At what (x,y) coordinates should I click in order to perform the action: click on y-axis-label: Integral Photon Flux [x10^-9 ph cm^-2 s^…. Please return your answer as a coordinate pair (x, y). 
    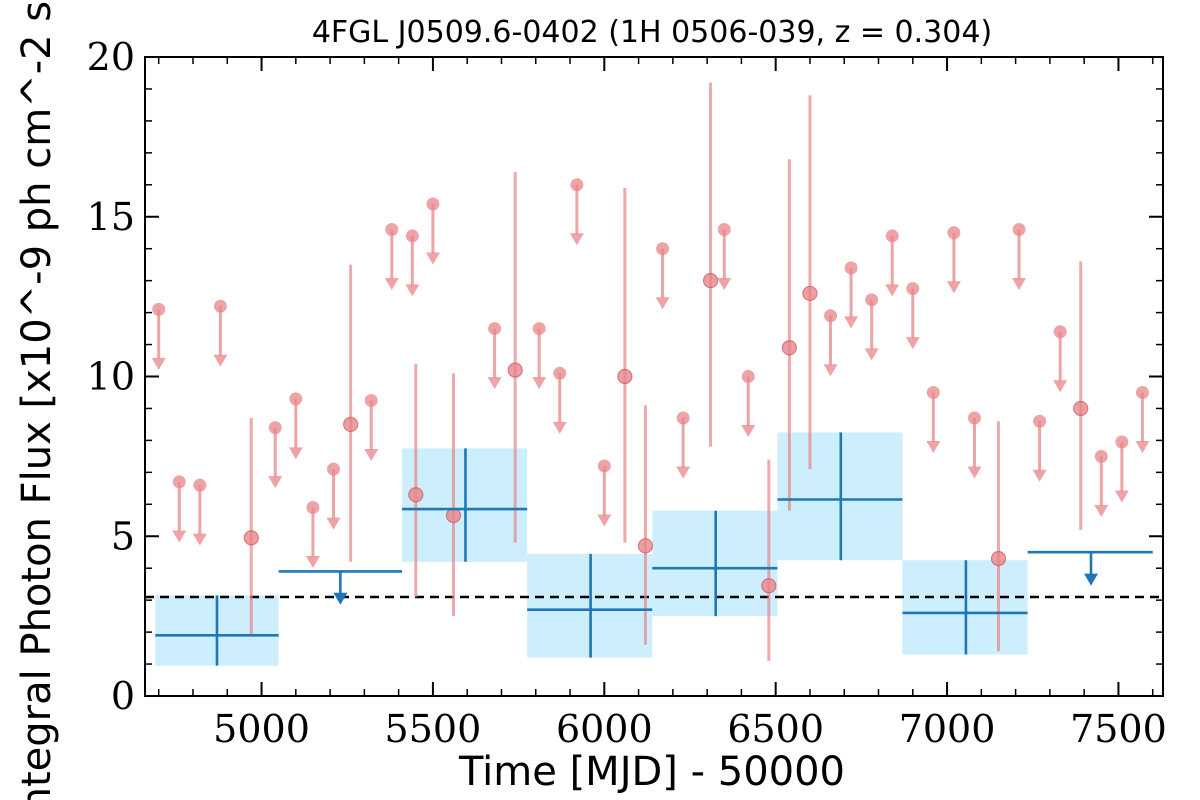
    Looking at the image, I should click on (37, 400).